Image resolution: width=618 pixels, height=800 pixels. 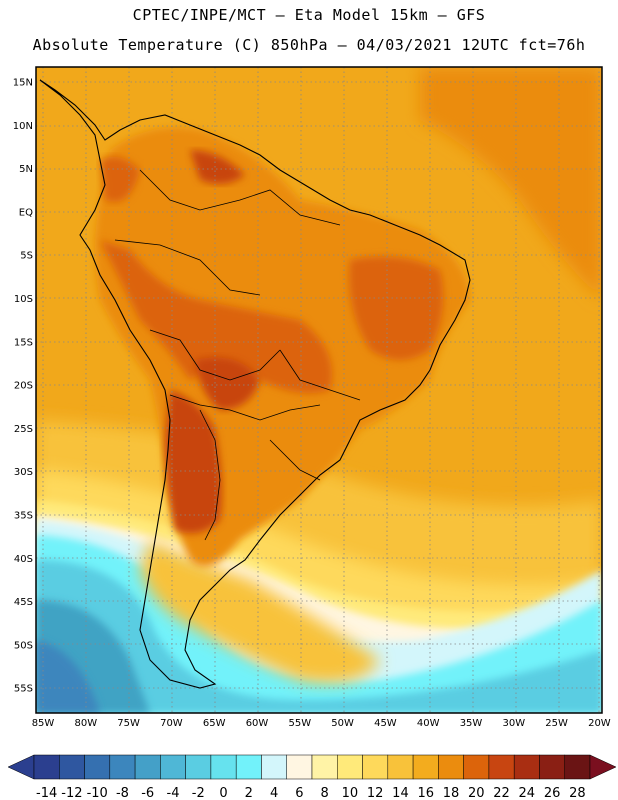 What do you see at coordinates (21, 767) in the screenshot?
I see `colorbar-arrow-low` at bounding box center [21, 767].